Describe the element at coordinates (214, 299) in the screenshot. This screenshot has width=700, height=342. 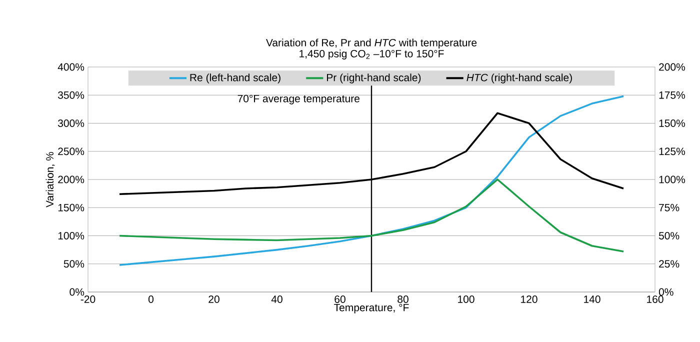
I see `x-tick-label: 20` at that location.